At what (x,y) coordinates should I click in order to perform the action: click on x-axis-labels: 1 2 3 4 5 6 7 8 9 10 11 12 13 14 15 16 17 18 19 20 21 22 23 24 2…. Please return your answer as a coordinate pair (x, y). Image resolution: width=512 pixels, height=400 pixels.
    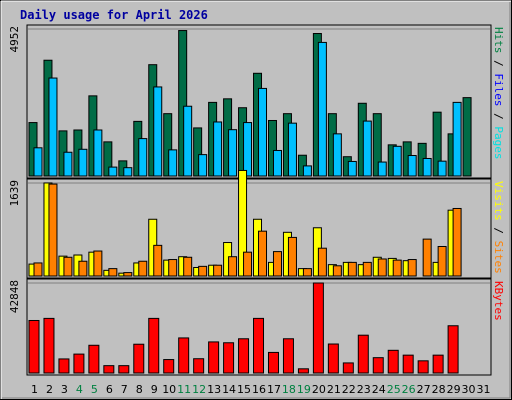
    Looking at the image, I should click on (261, 389).